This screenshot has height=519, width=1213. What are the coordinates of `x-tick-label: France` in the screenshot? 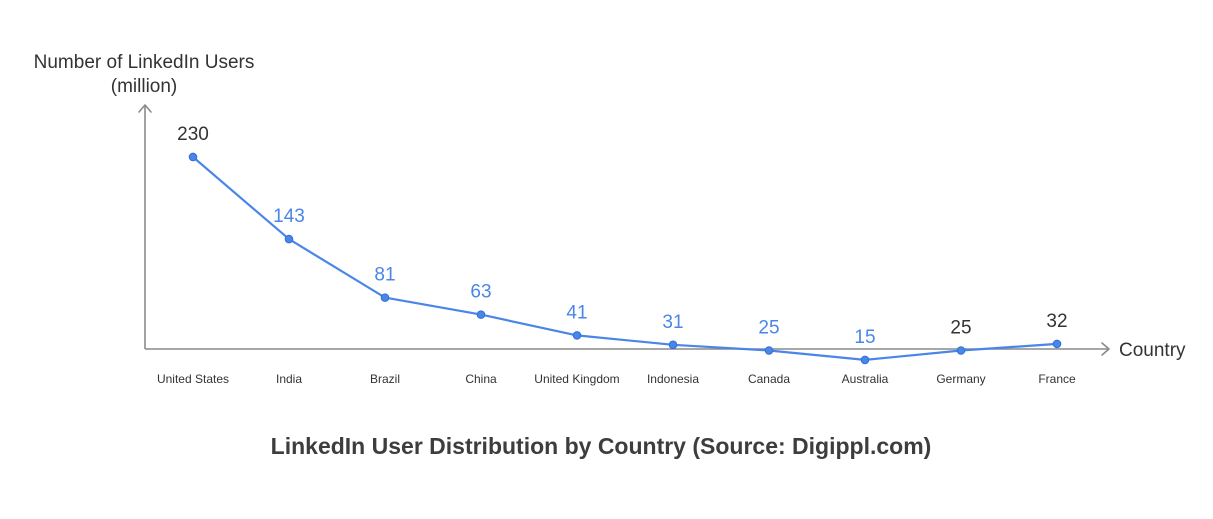 It's located at (1057, 379).